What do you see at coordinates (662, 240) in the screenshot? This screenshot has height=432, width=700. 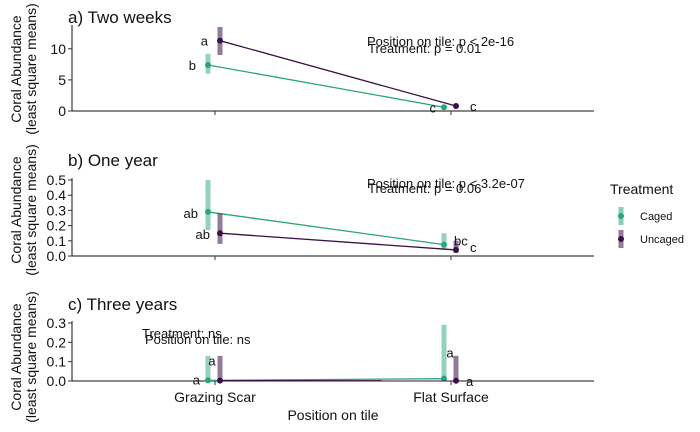 I see `legend-entry-uncaged: Uncaged` at bounding box center [662, 240].